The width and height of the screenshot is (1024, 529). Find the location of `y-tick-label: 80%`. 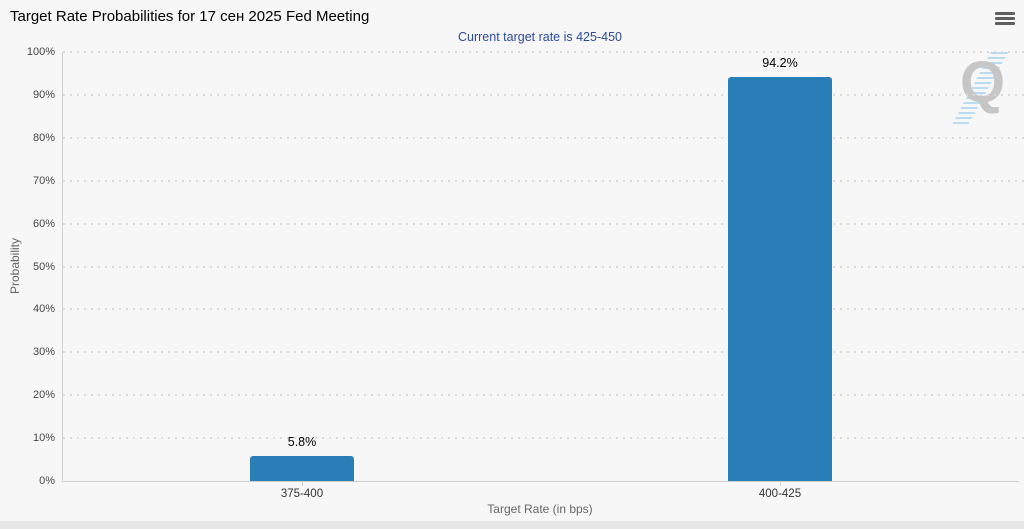

y-tick-label: 80% is located at coordinates (43, 137).